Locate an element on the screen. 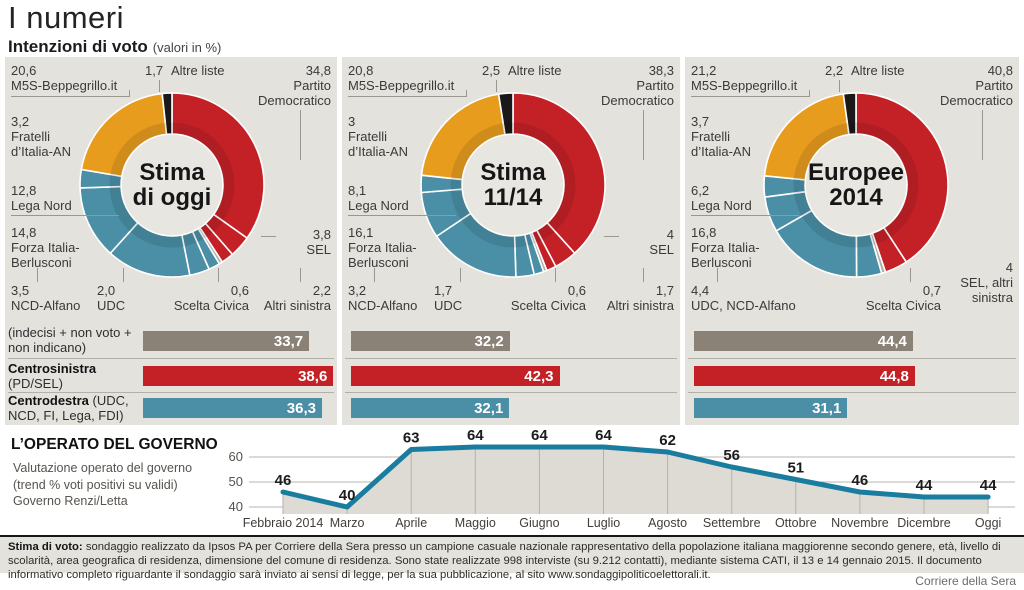 The height and width of the screenshot is (590, 1024). chart-title-note: (valori in %) is located at coordinates (187, 47).